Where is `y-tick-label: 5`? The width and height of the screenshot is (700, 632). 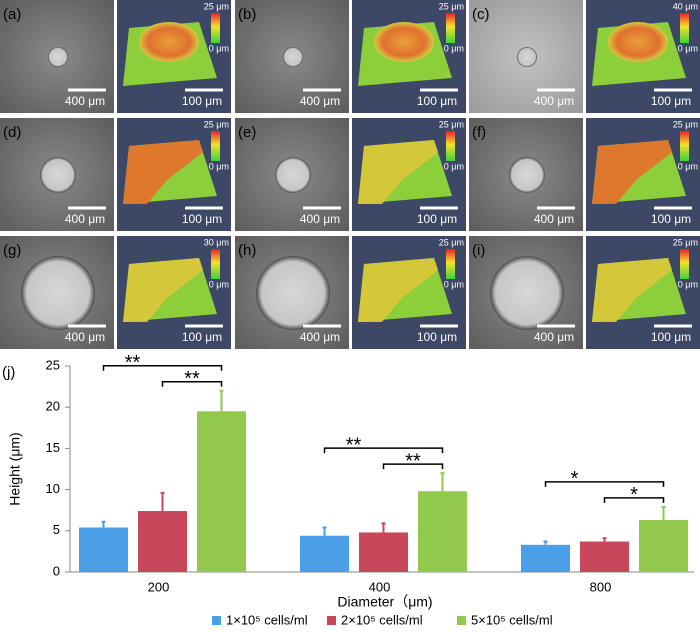
y-tick-label: 5 is located at coordinates (56, 529).